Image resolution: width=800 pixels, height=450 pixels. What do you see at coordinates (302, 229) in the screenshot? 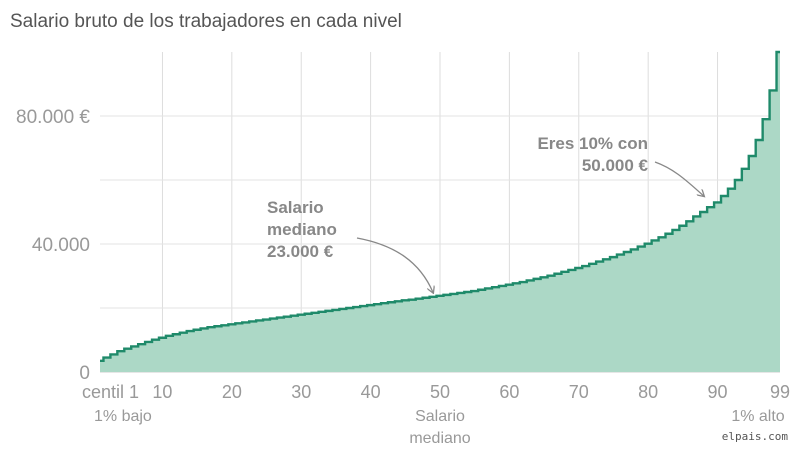
I see `annotation-median-text: mediano` at bounding box center [302, 229].